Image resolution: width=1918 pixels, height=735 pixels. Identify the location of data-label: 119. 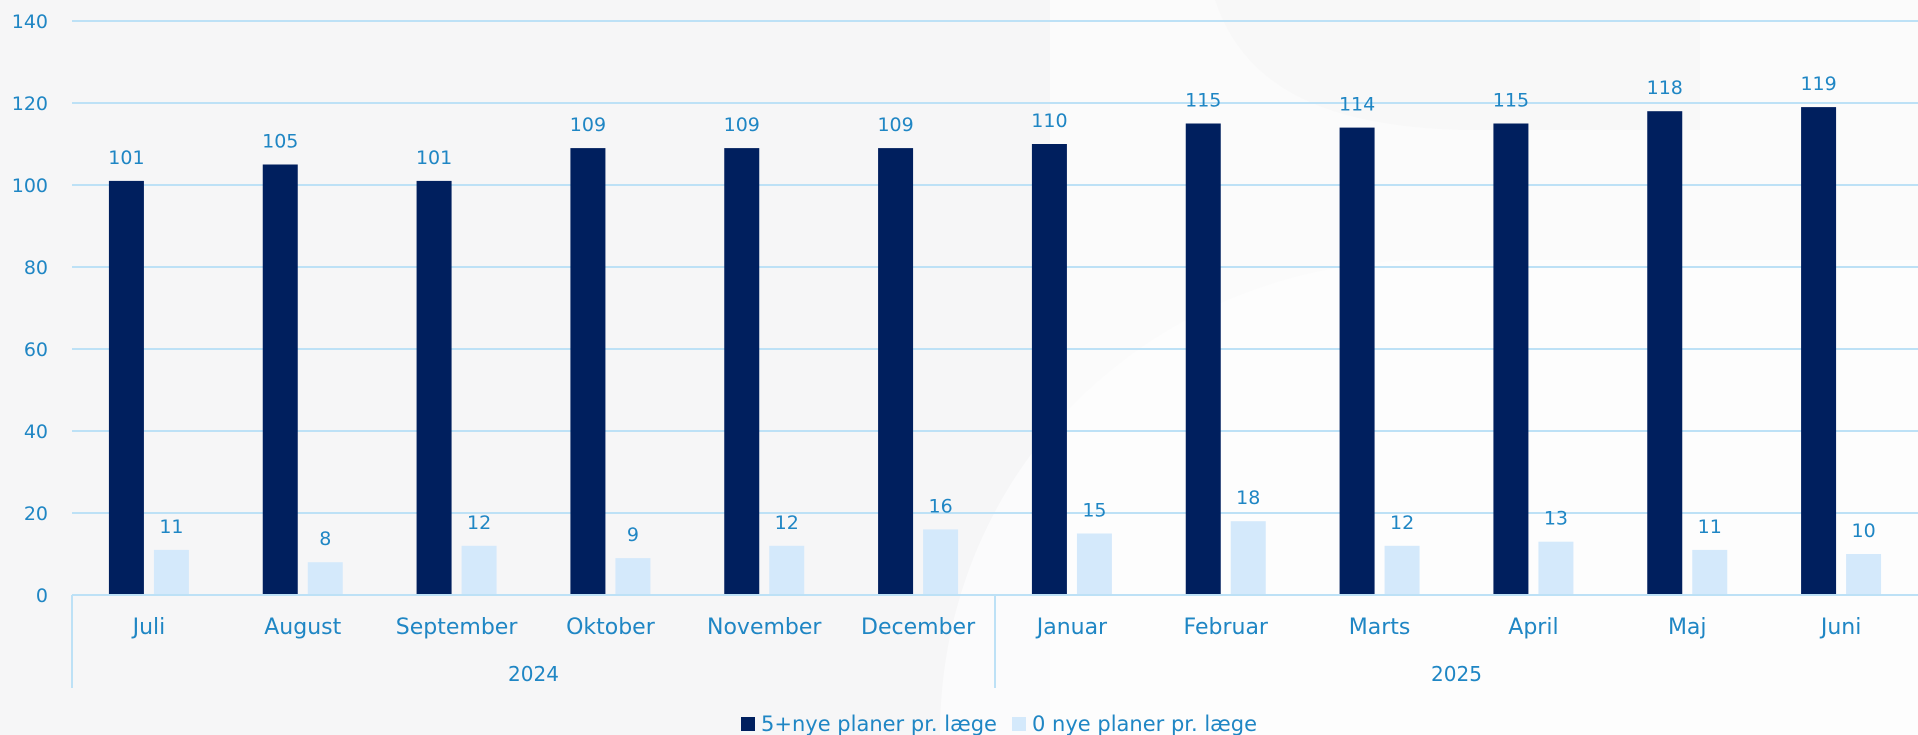
(1818, 84).